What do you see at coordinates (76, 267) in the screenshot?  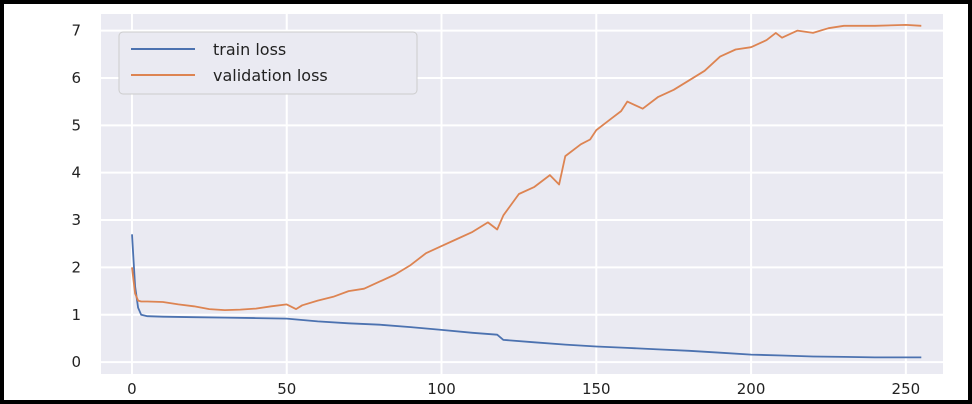 I see `y-tick-label: 2` at bounding box center [76, 267].